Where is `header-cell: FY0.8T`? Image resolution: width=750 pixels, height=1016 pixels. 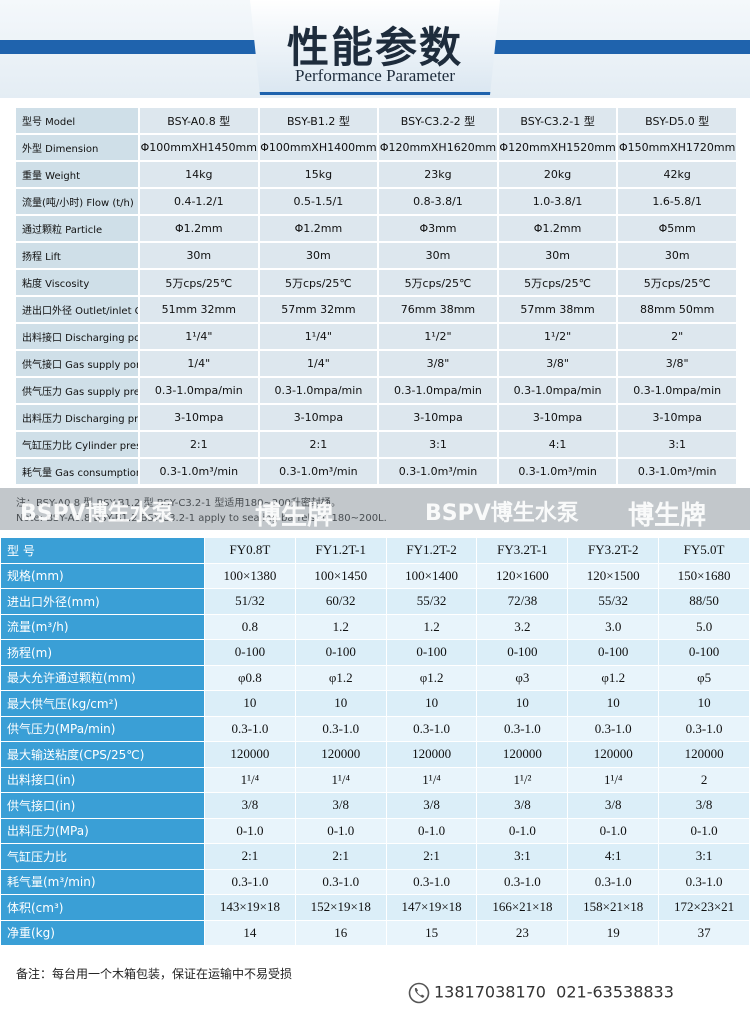 header-cell: FY0.8T is located at coordinates (250, 550).